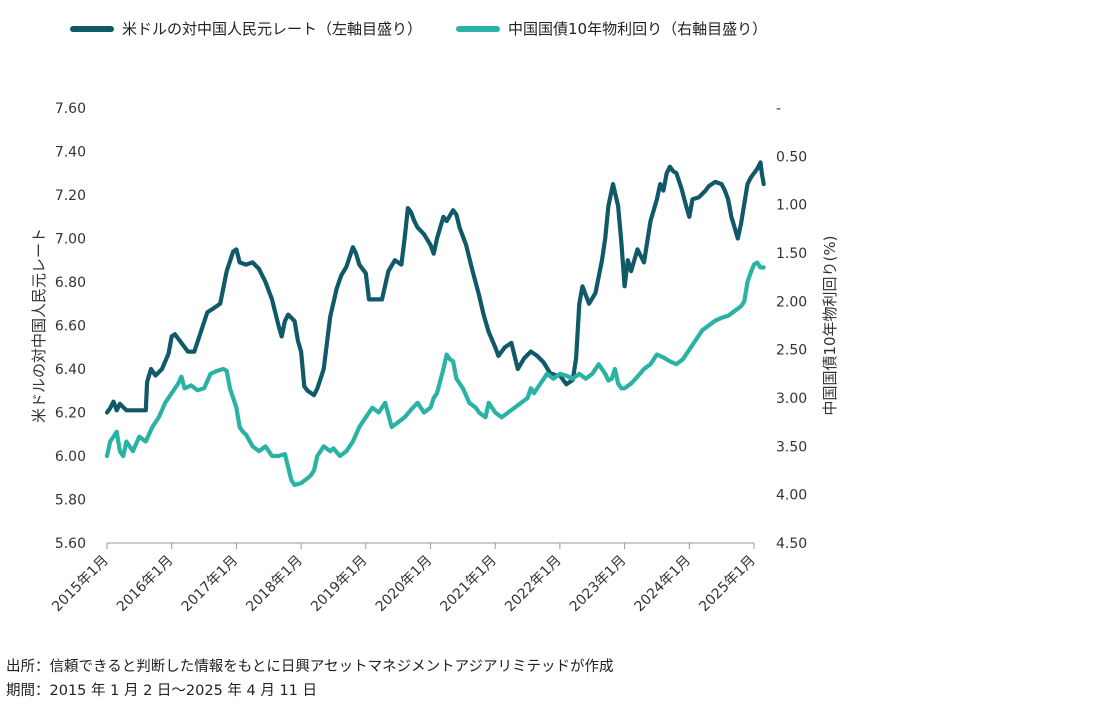 The height and width of the screenshot is (727, 1120). What do you see at coordinates (727, 584) in the screenshot?
I see `x-tick-label: 2025年1月` at bounding box center [727, 584].